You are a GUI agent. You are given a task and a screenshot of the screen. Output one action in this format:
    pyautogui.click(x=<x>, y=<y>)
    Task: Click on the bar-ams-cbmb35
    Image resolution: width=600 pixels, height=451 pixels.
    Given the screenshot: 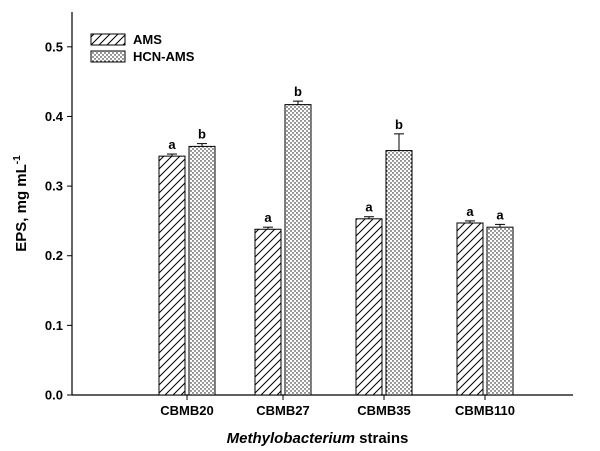 What is the action you would take?
    pyautogui.click(x=369, y=307)
    